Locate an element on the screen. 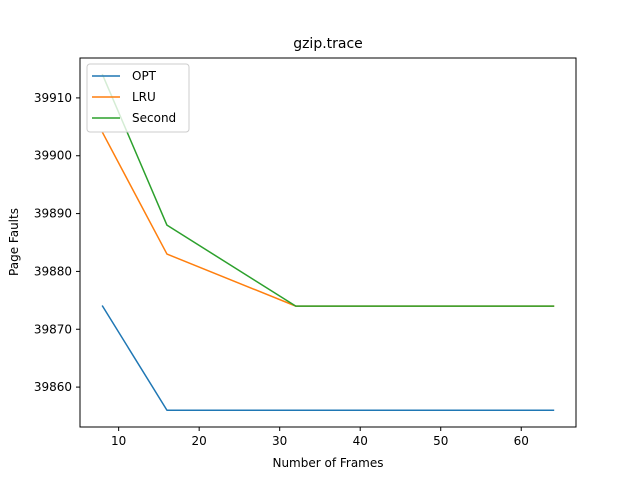 The width and height of the screenshot is (640, 480). y-tick-label: 39910 is located at coordinates (53, 98).